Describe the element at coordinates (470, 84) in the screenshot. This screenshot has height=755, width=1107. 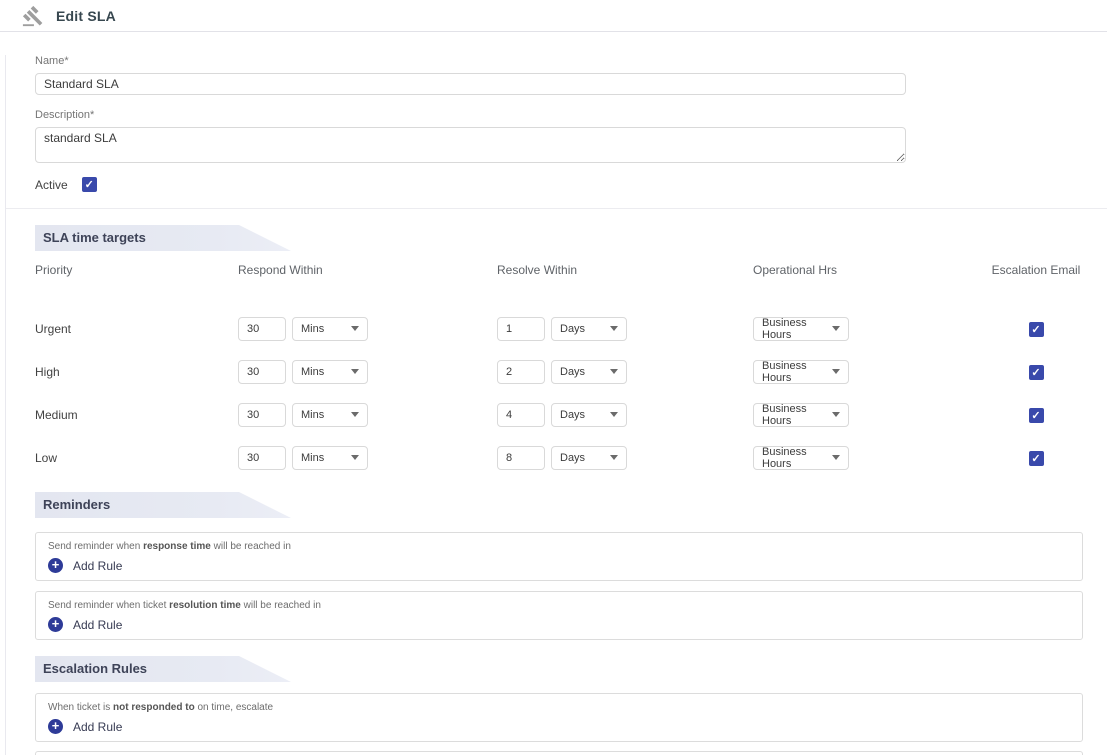
I see `name-input` at that location.